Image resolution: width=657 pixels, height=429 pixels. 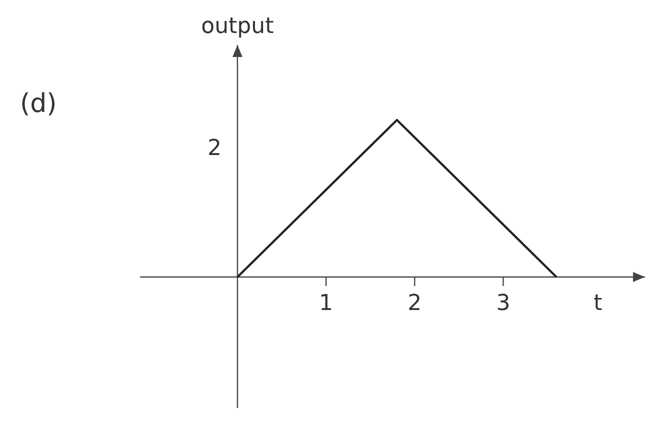 I want to click on y-axis-title: output, so click(x=237, y=26).